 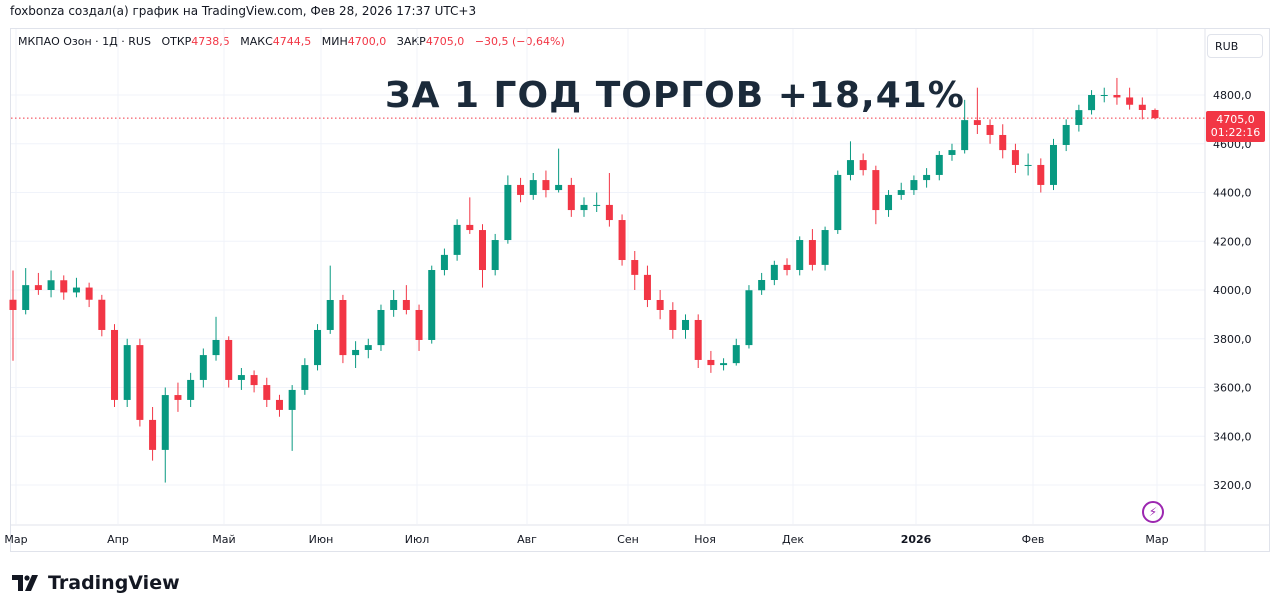 I want to click on close-value: 4705,0, so click(x=445, y=41).